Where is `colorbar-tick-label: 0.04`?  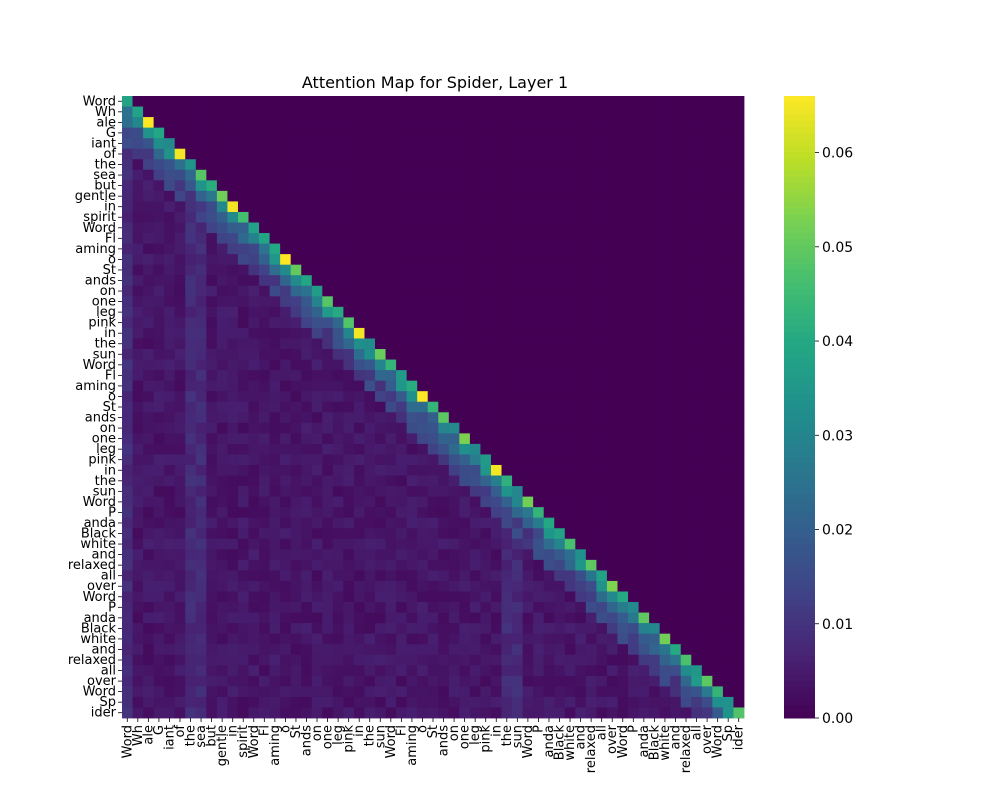 colorbar-tick-label: 0.04 is located at coordinates (837, 342).